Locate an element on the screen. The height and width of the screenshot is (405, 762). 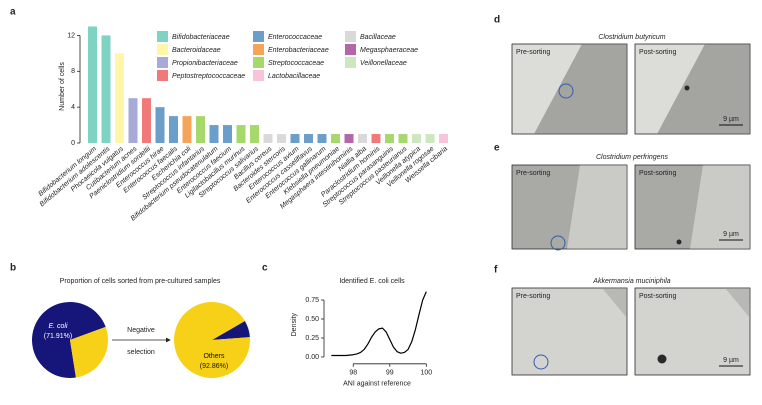
panel-label: a is located at coordinates (13, 12).